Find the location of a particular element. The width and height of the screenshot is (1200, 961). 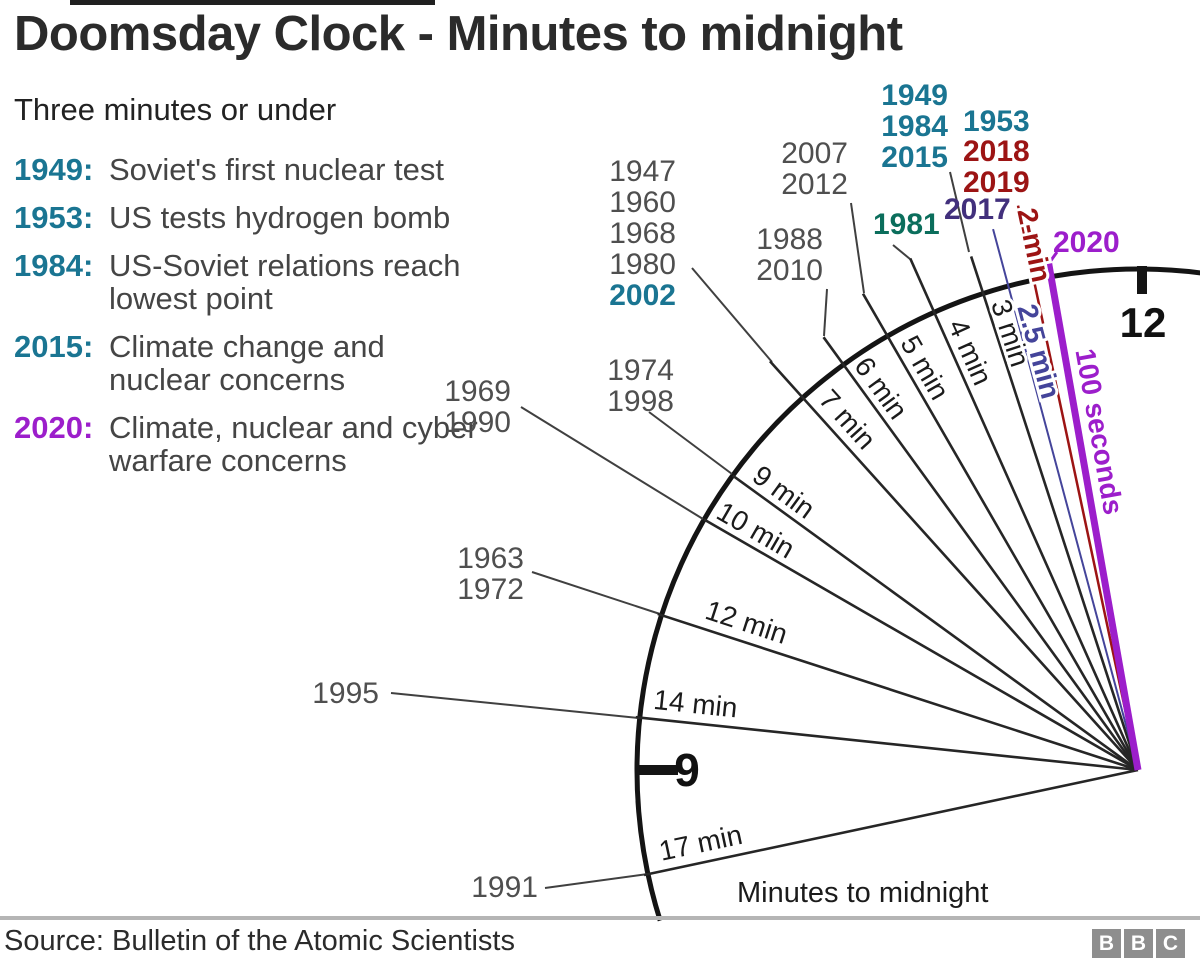

hand-3min is located at coordinates (1054, 513).